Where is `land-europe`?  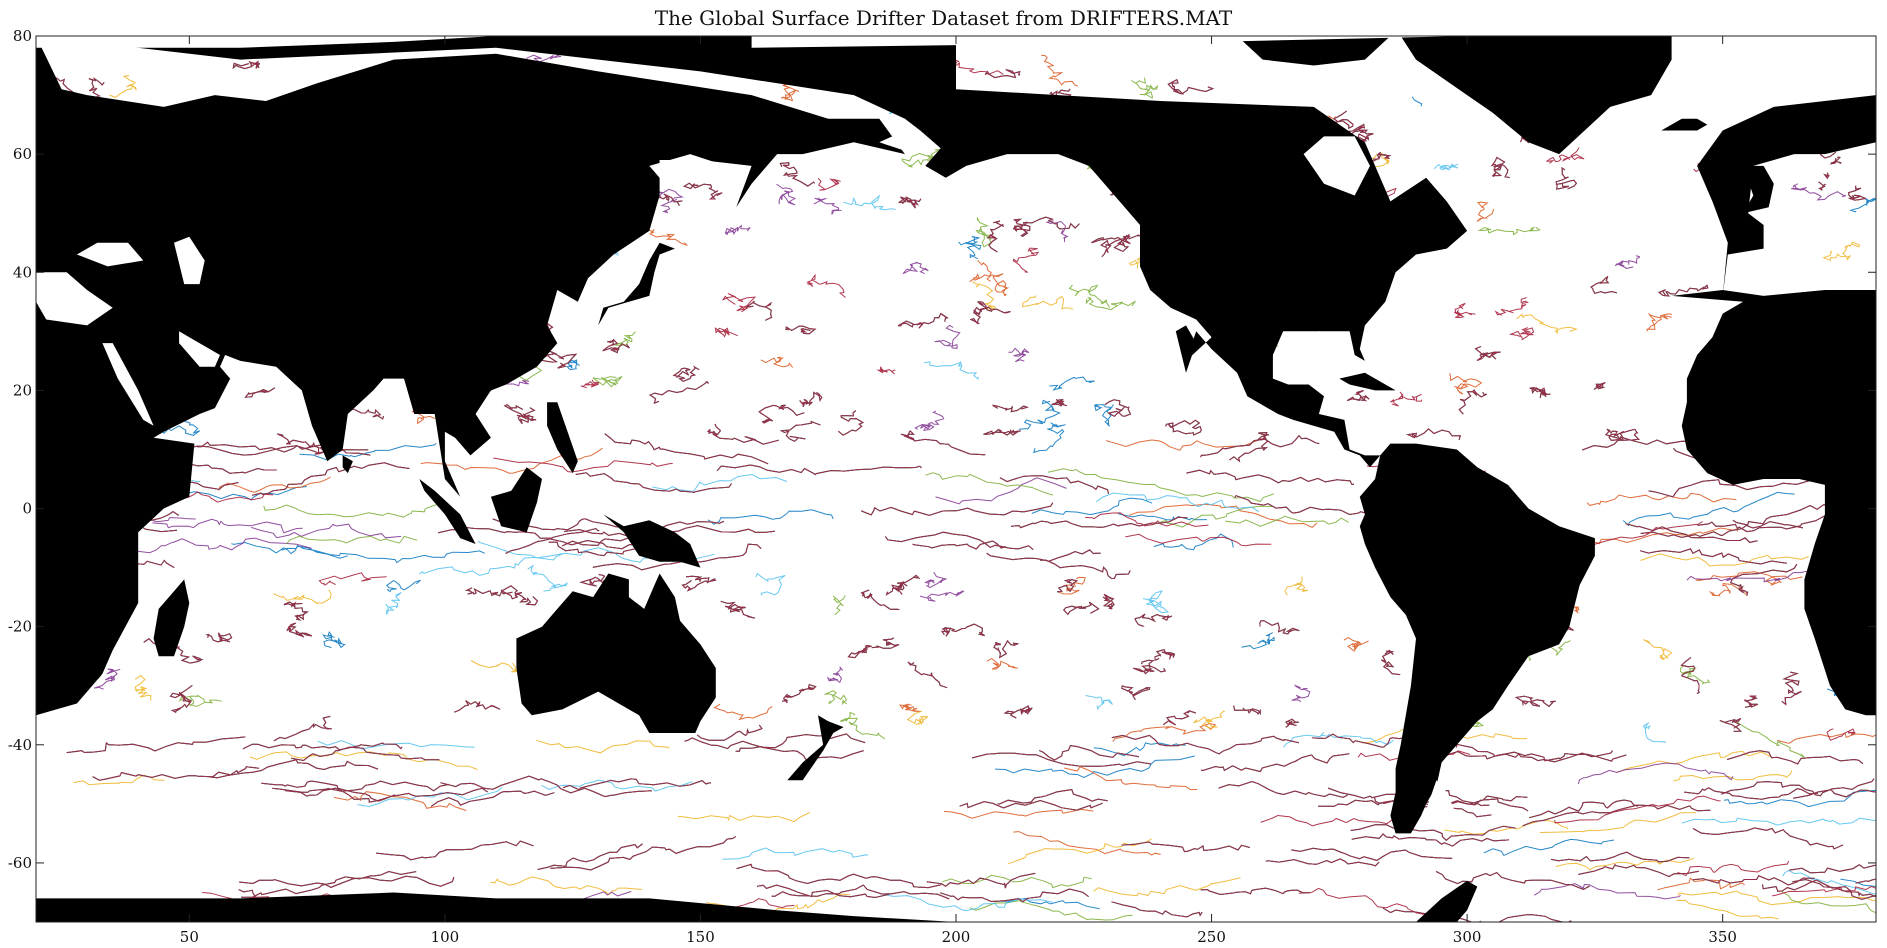
land-europe is located at coordinates (1786, 195).